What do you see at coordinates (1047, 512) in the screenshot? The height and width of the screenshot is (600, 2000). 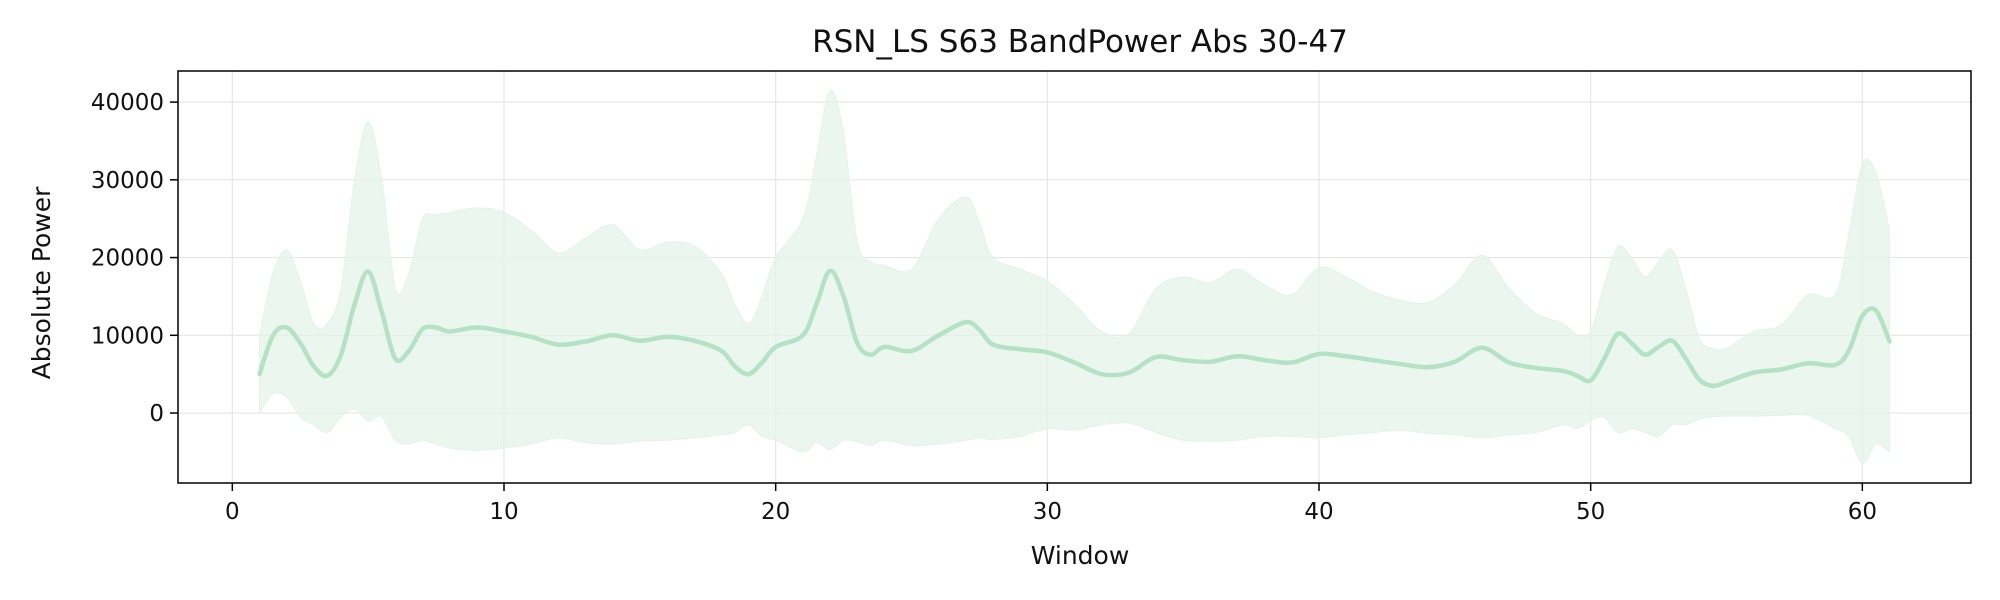 I see `x-tick-label: 30` at bounding box center [1047, 512].